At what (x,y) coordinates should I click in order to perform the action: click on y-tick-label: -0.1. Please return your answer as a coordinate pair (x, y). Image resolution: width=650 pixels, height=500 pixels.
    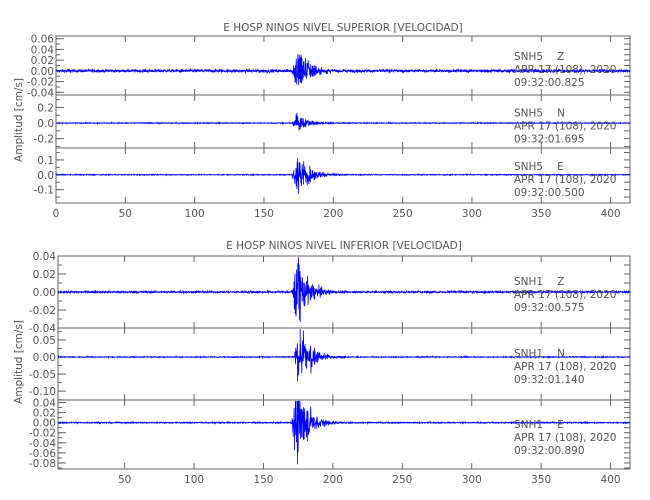
    Looking at the image, I should click on (44, 191).